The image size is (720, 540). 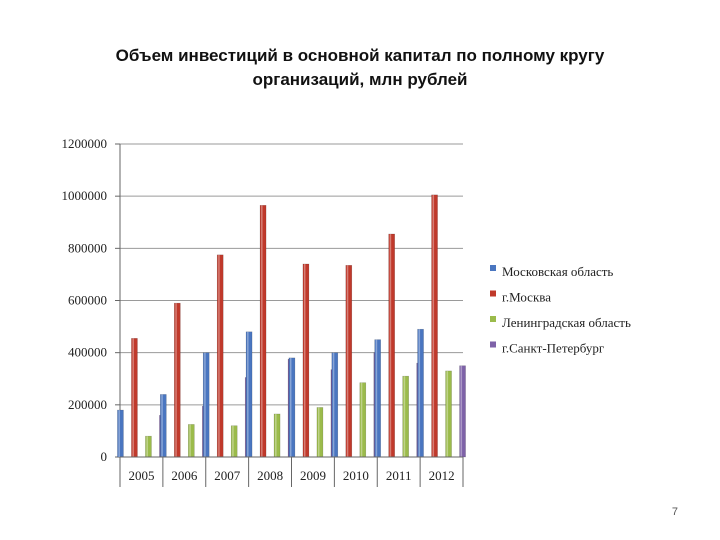 I want to click on y-tick-label: 200000, so click(x=87, y=404).